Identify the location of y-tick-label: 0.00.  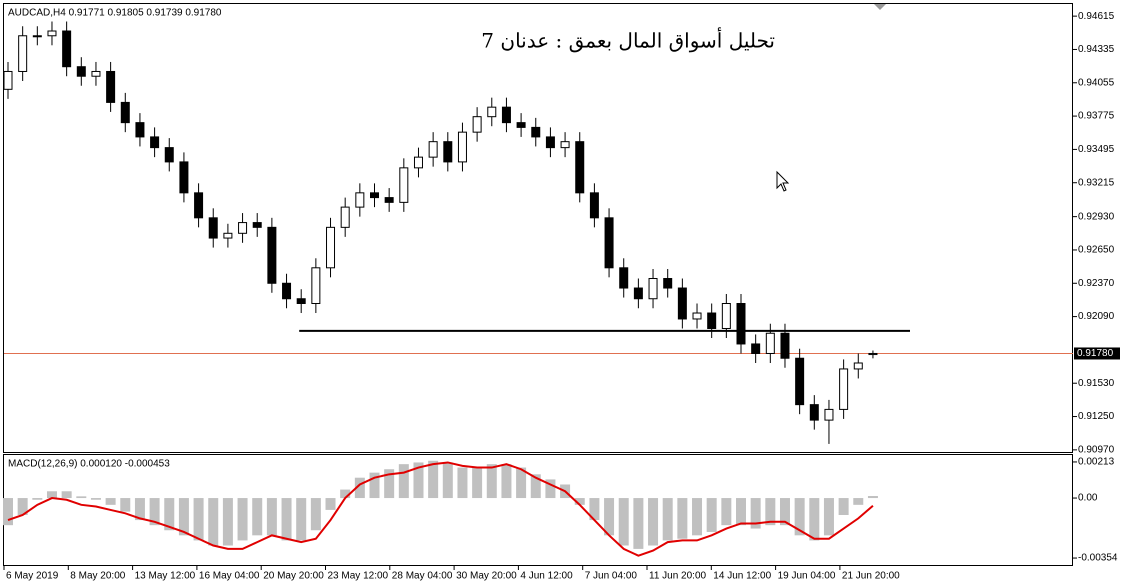
(1088, 498).